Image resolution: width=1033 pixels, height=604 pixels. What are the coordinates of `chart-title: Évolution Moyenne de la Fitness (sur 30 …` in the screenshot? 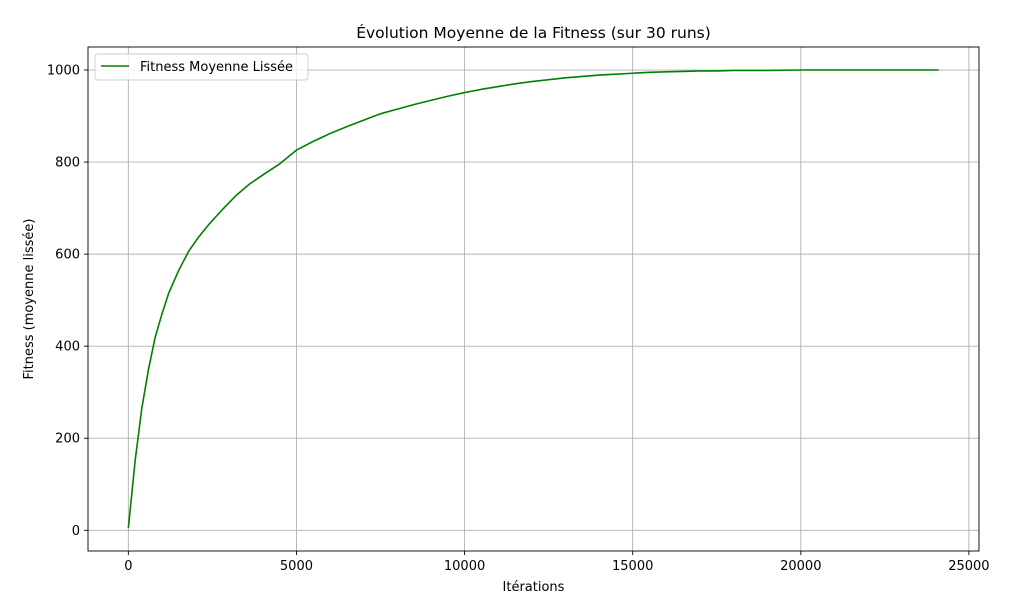 It's located at (533, 32).